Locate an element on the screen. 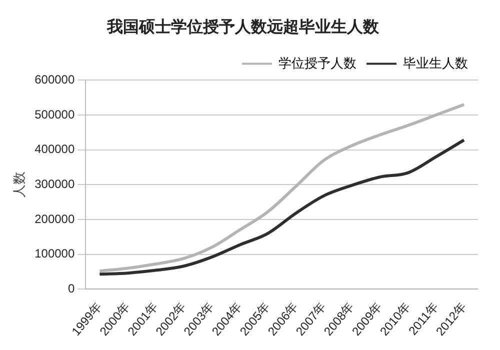 Image resolution: width=500 pixels, height=350 pixels. legend-label: 学位授予人数 is located at coordinates (317, 62).